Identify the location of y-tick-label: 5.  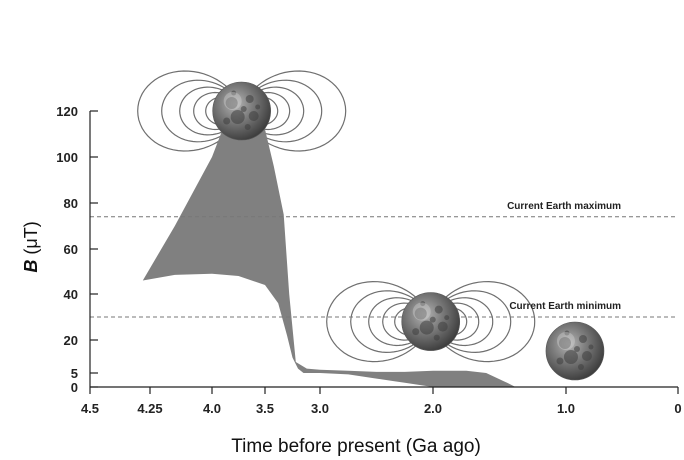
(74, 373).